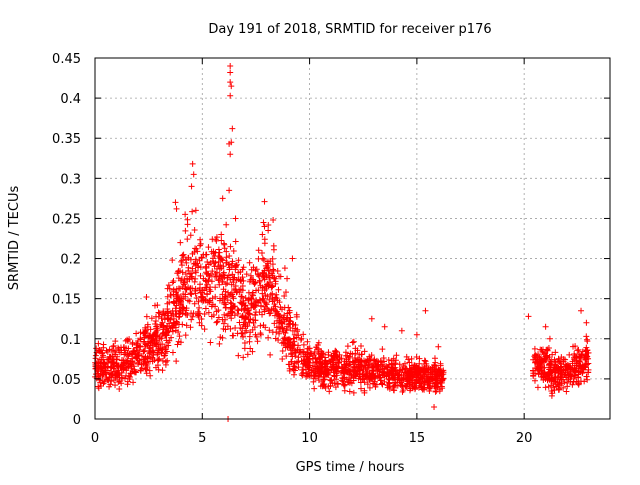  Describe the element at coordinates (66, 139) in the screenshot. I see `y-tick-label: 0.35` at that location.